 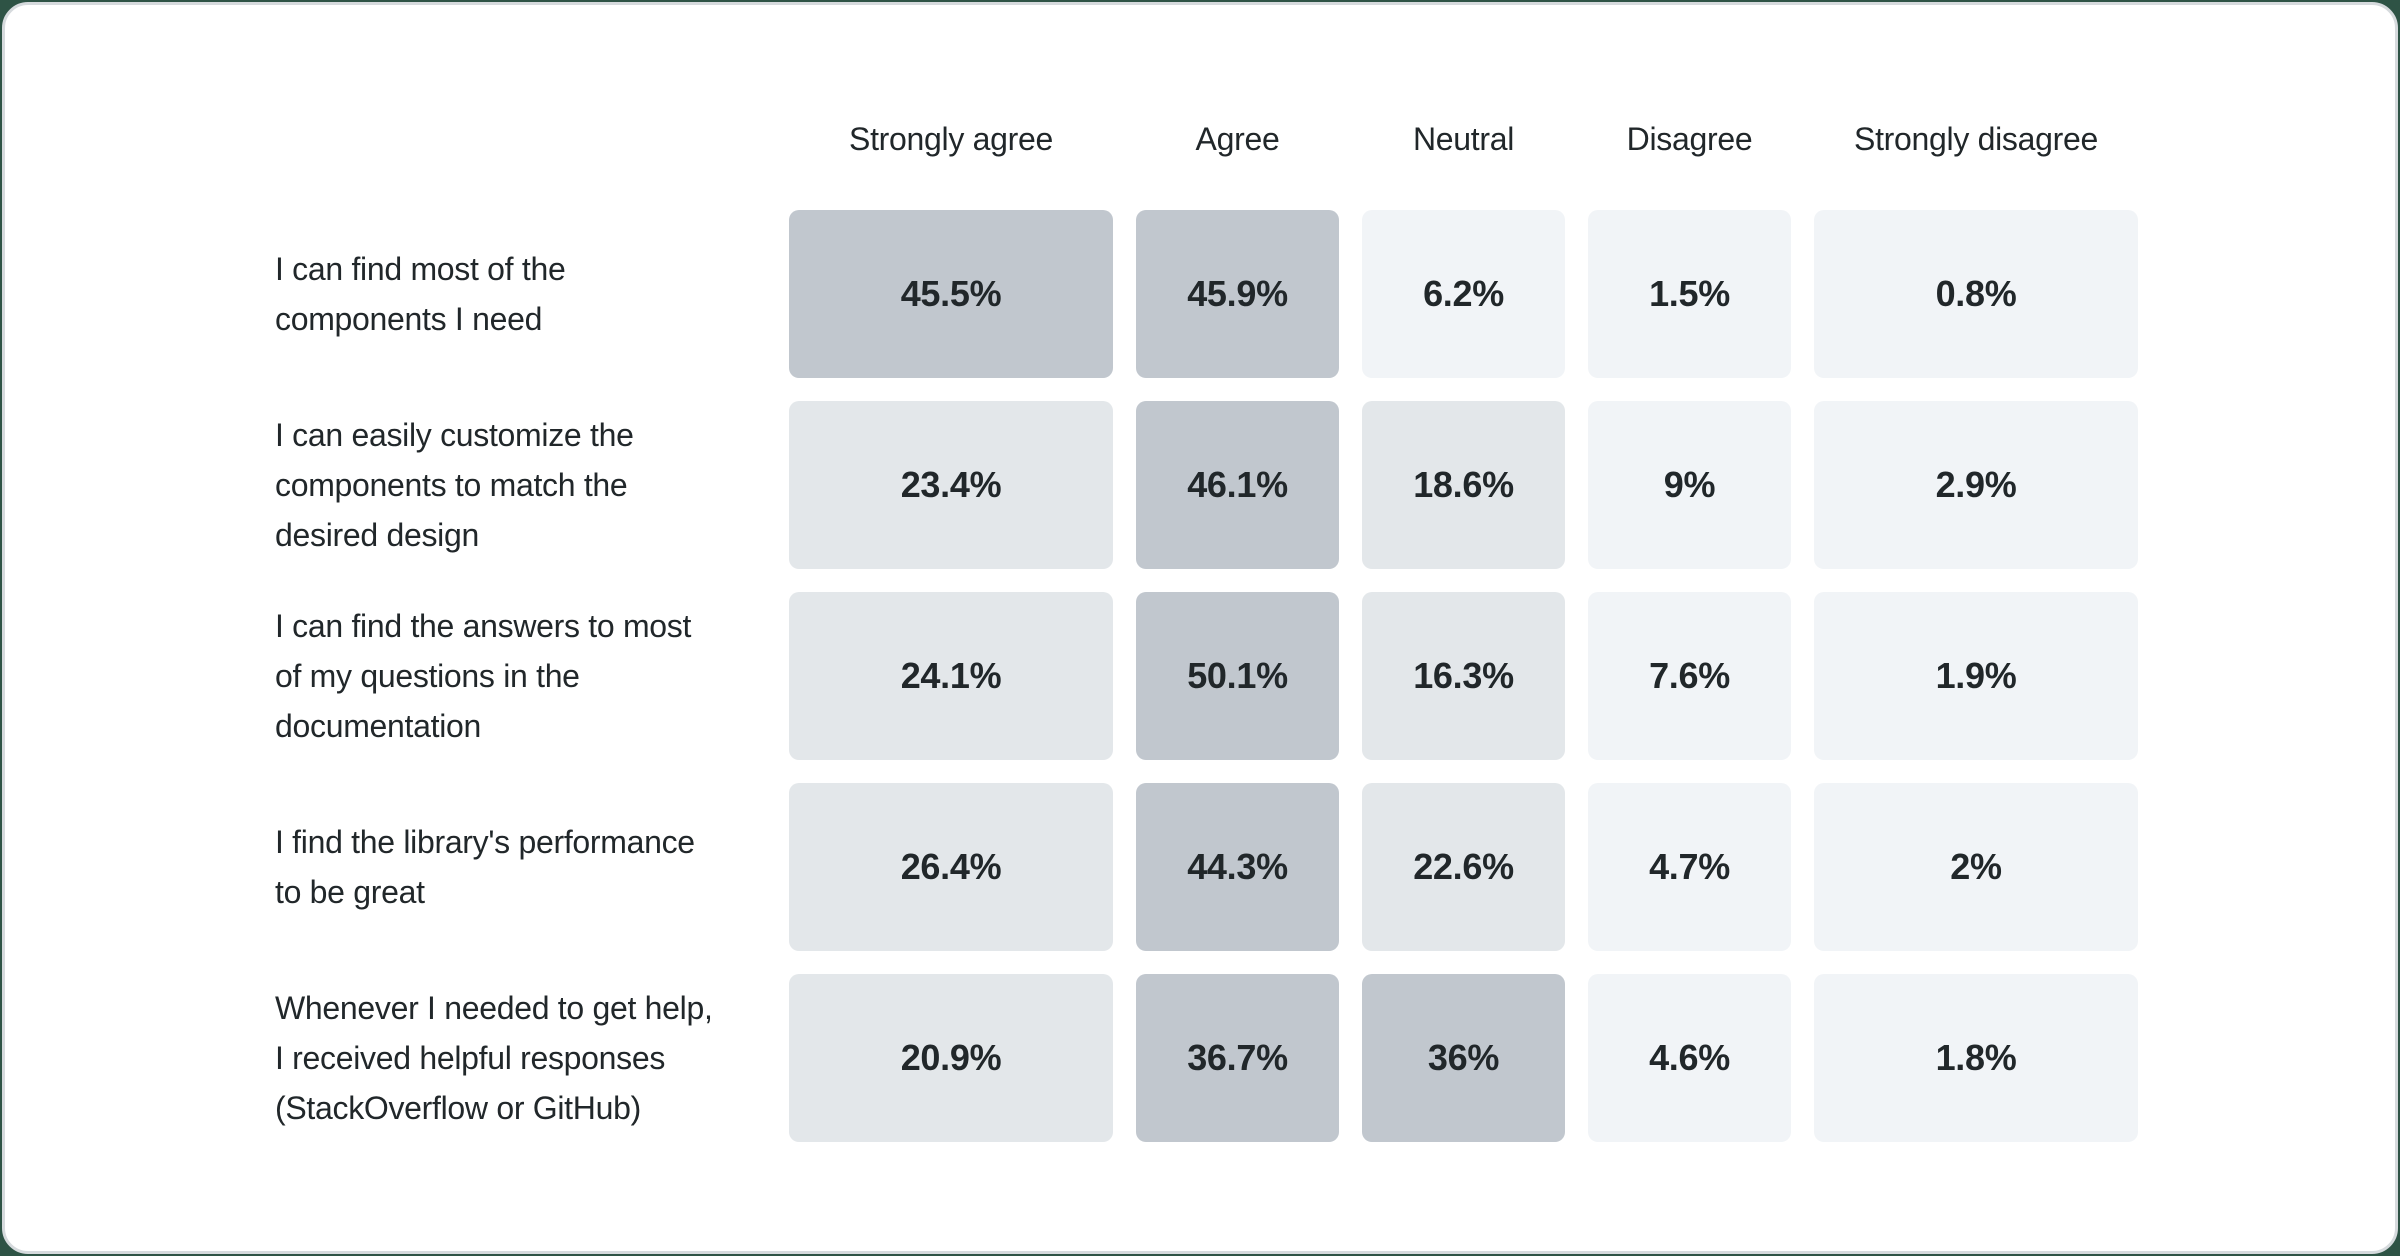 What do you see at coordinates (951, 676) in the screenshot?
I see `heatmap-cell: 24.1%` at bounding box center [951, 676].